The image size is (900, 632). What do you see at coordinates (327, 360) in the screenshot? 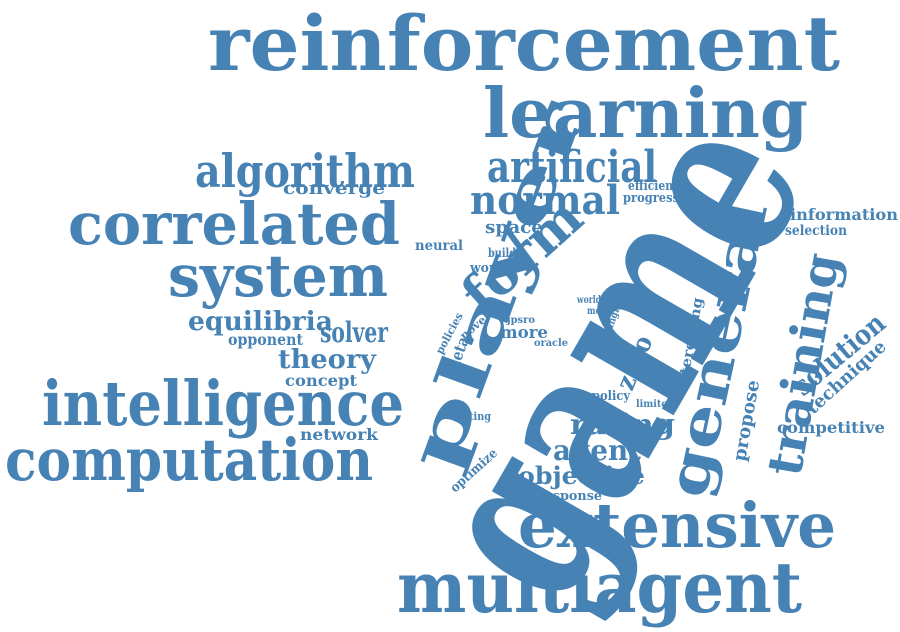
I see `word: theory` at bounding box center [327, 360].